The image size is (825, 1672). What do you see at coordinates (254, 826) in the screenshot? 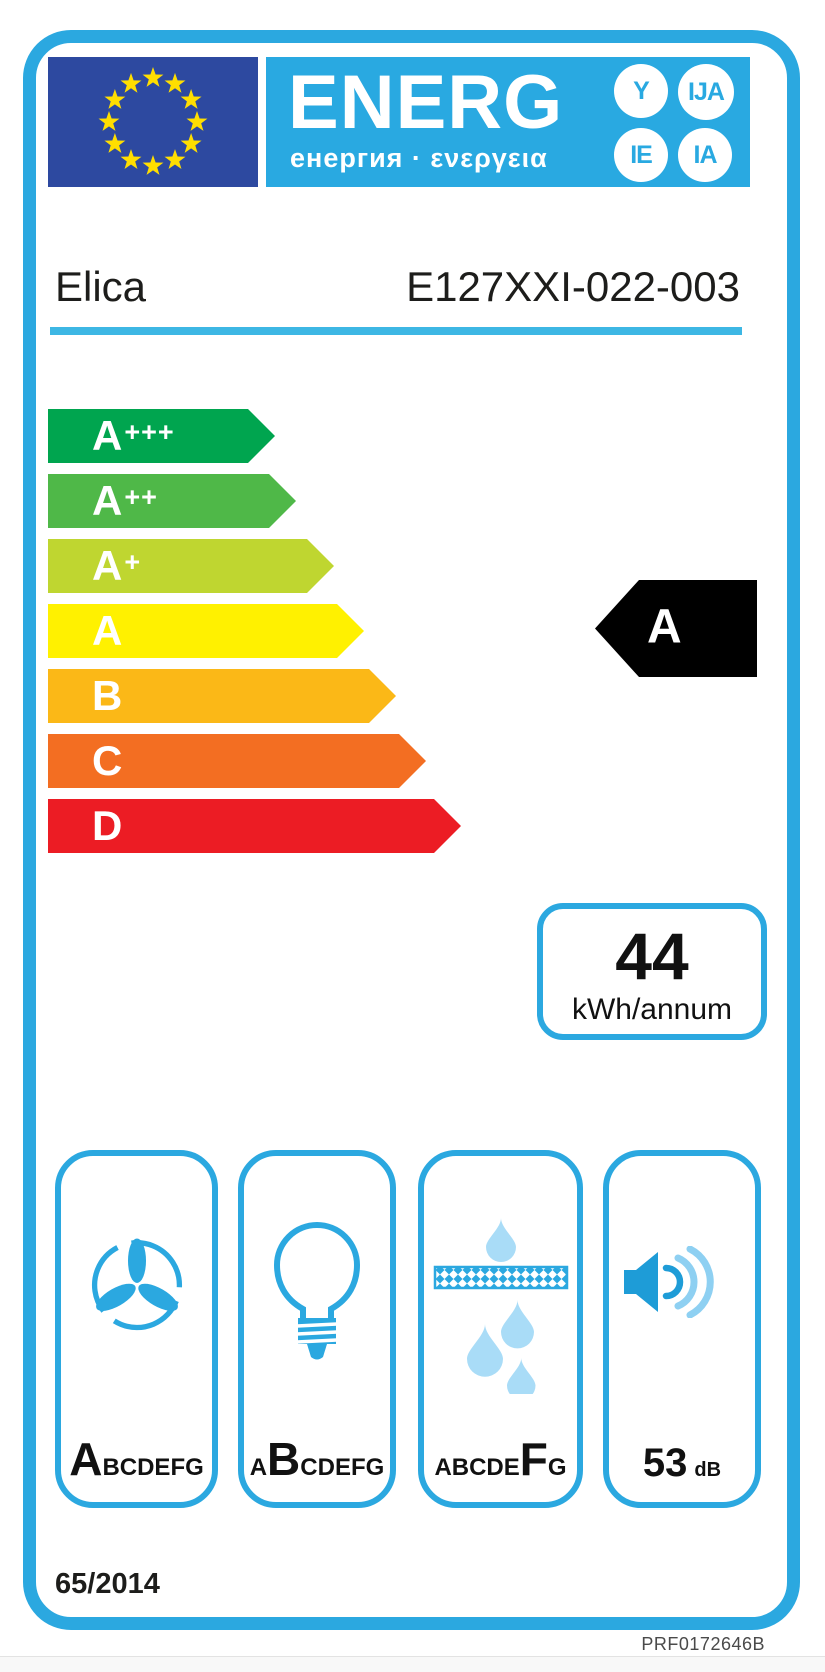
I see `efficiency-arrow-d: D` at bounding box center [254, 826].